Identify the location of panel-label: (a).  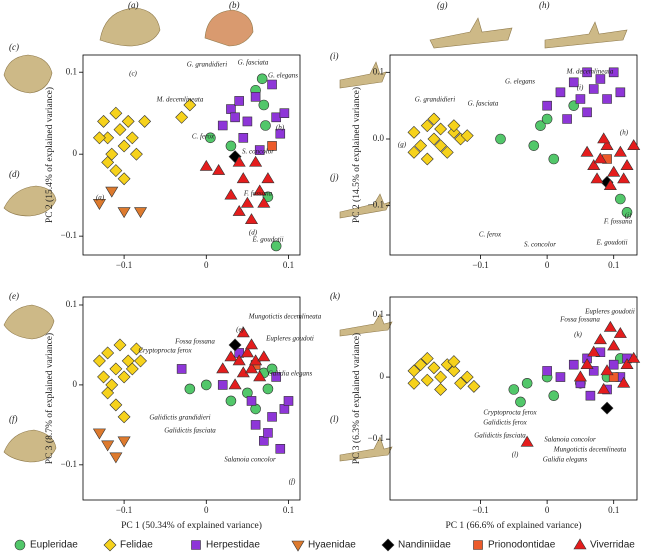
(133, 5).